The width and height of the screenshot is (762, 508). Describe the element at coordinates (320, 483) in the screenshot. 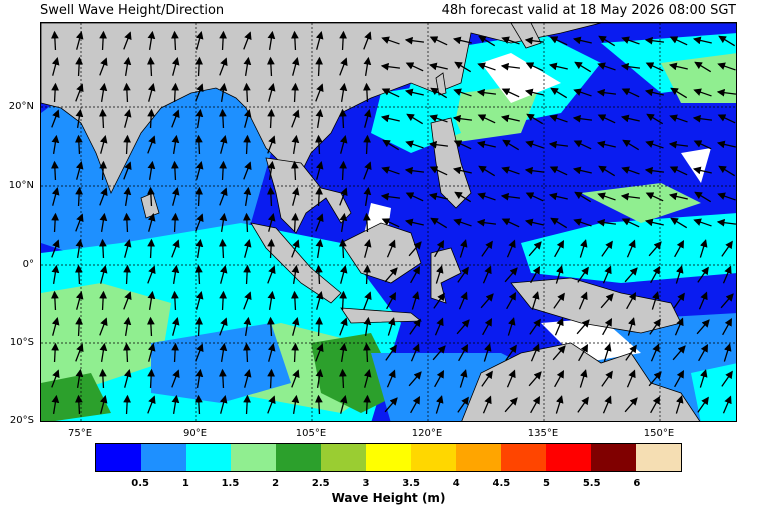

I see `colorbar-tick-label: 2.5` at that location.